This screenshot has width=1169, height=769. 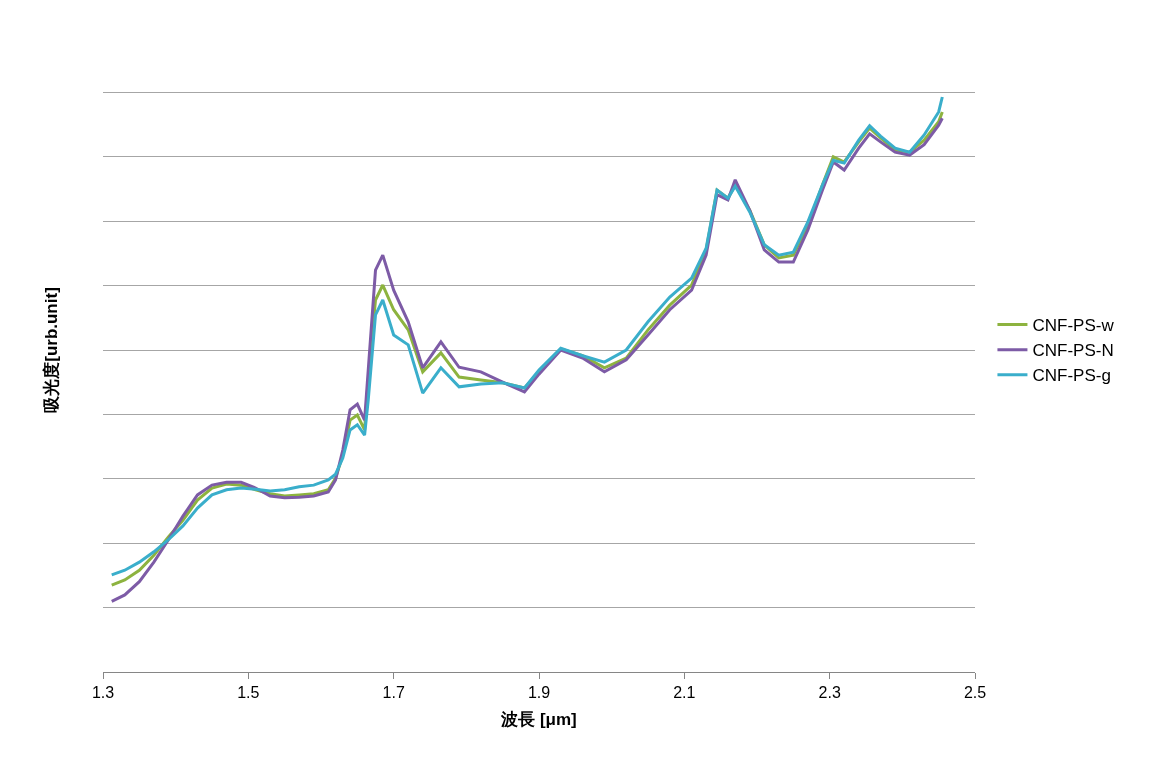 I want to click on legend-label: CNF-PS-N, so click(x=1073, y=351).